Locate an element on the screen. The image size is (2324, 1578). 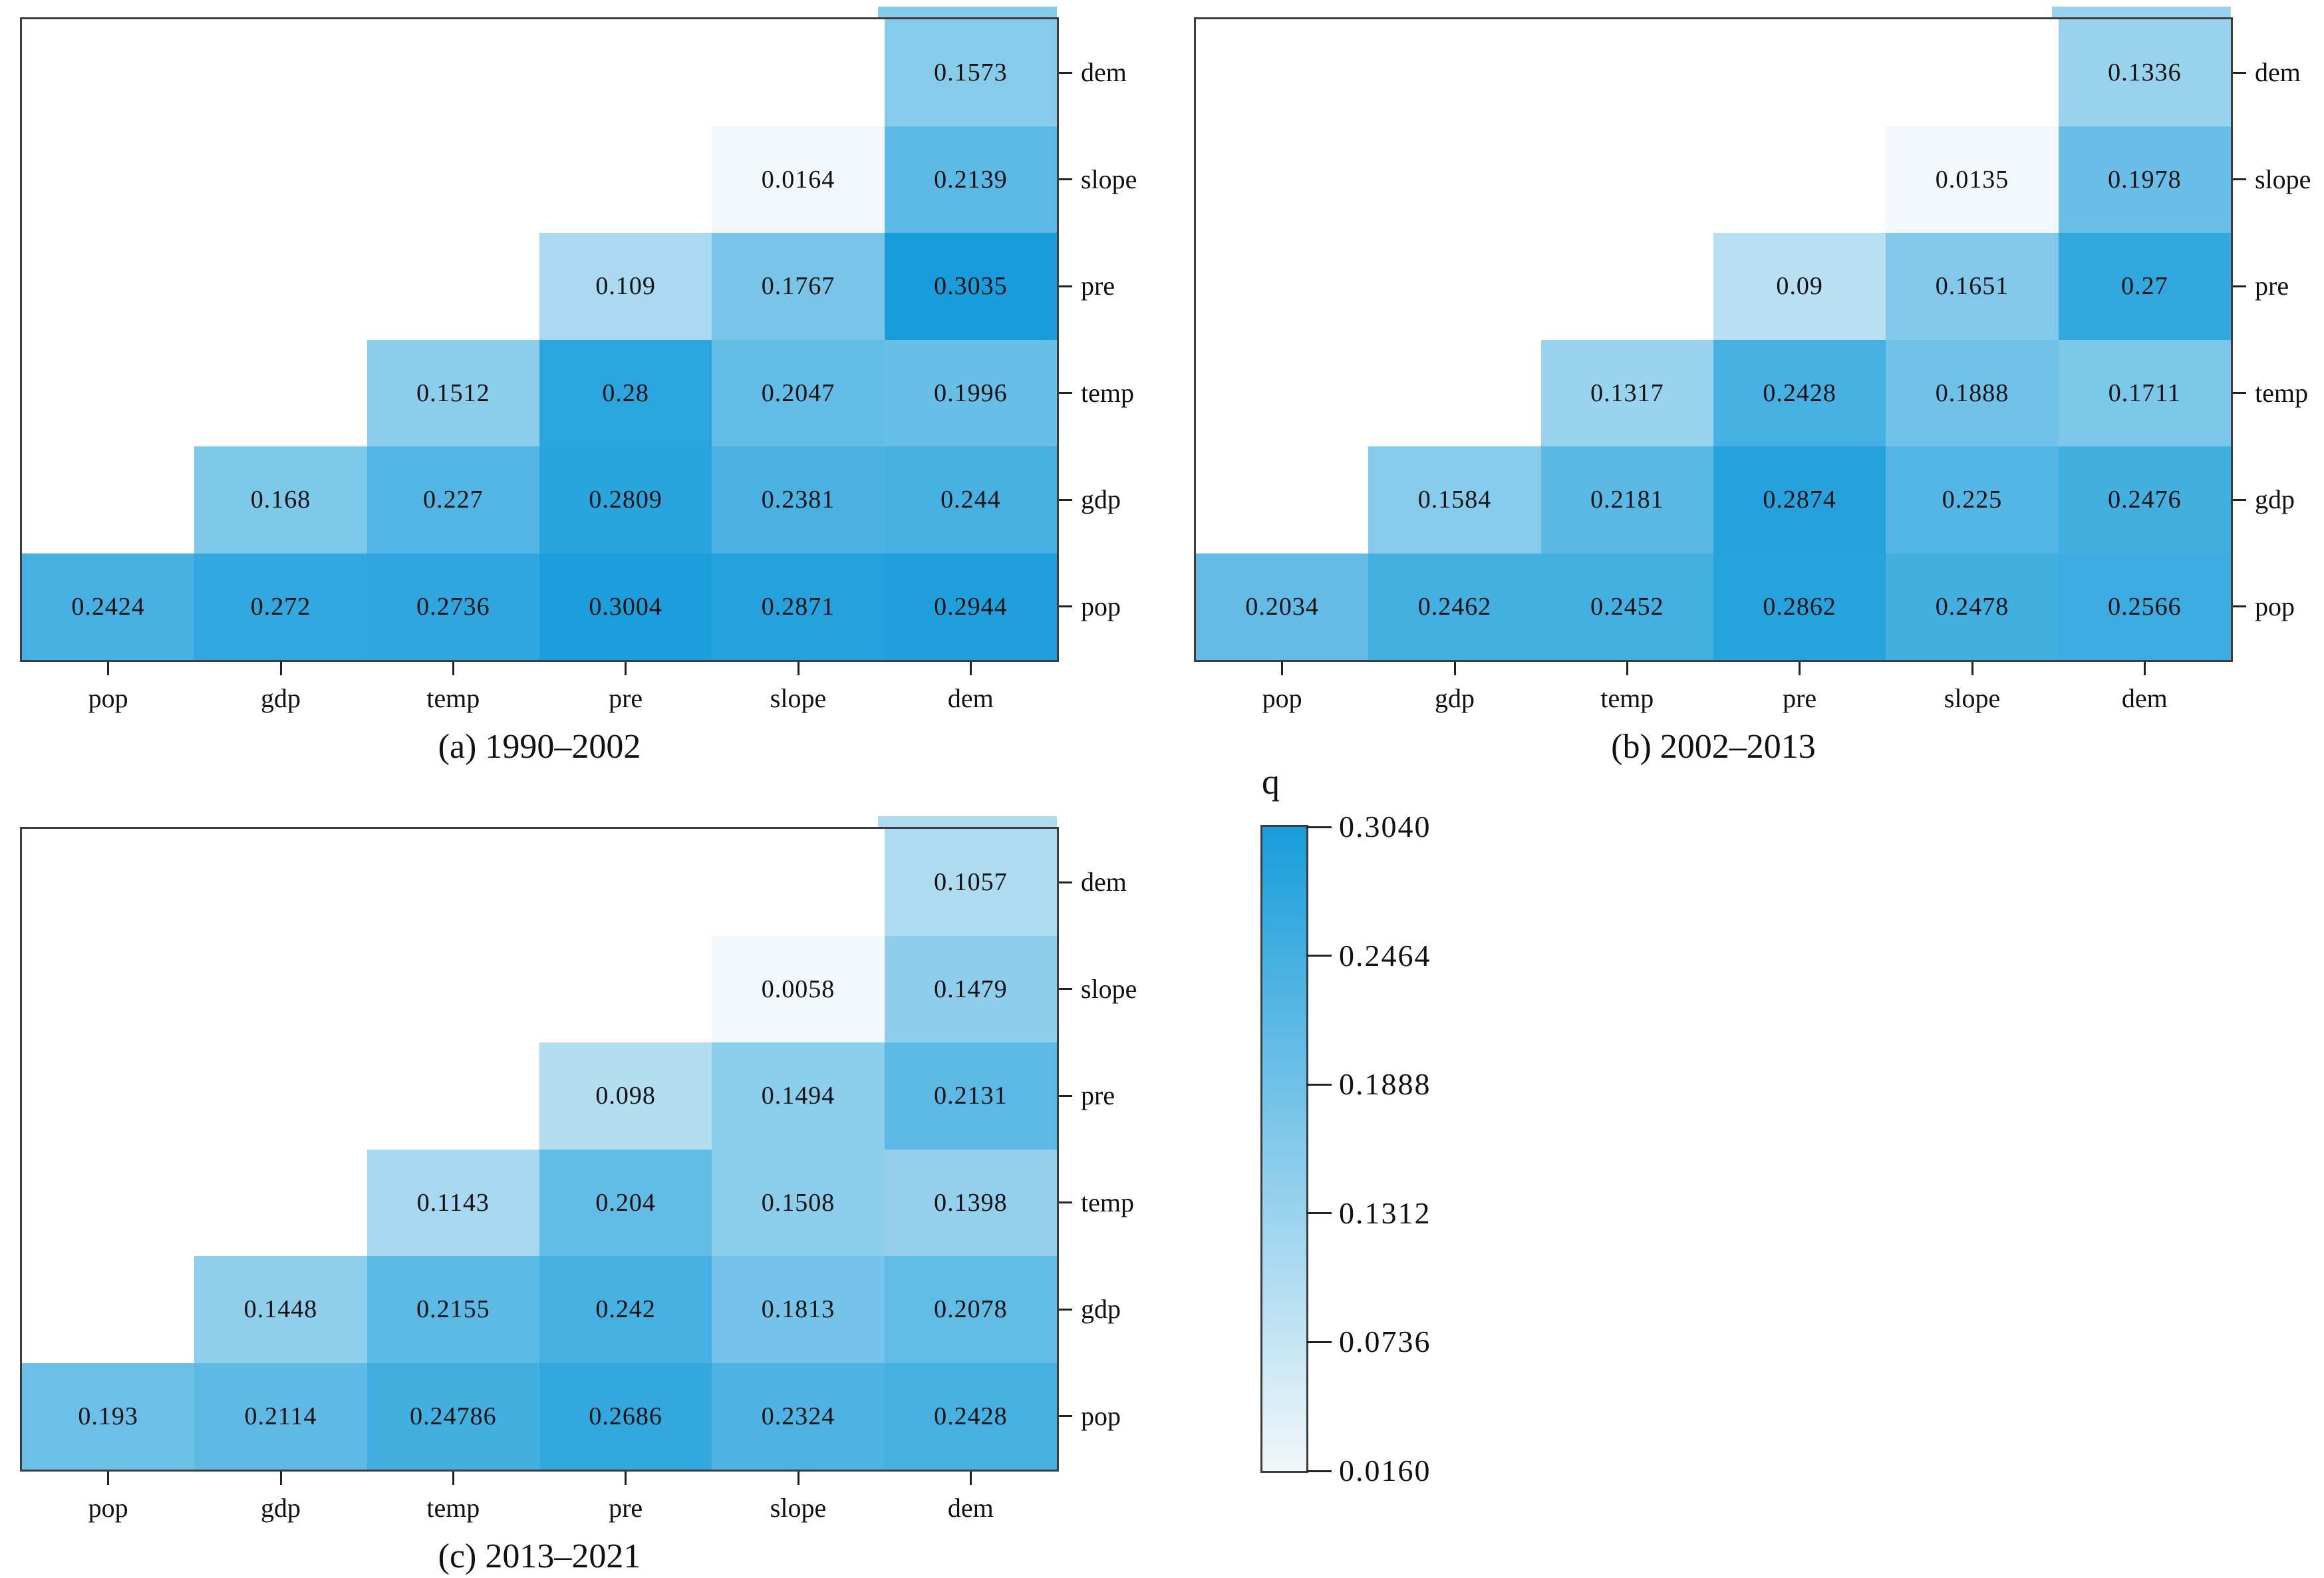
y-axis-label: pre is located at coordinates (2272, 286).